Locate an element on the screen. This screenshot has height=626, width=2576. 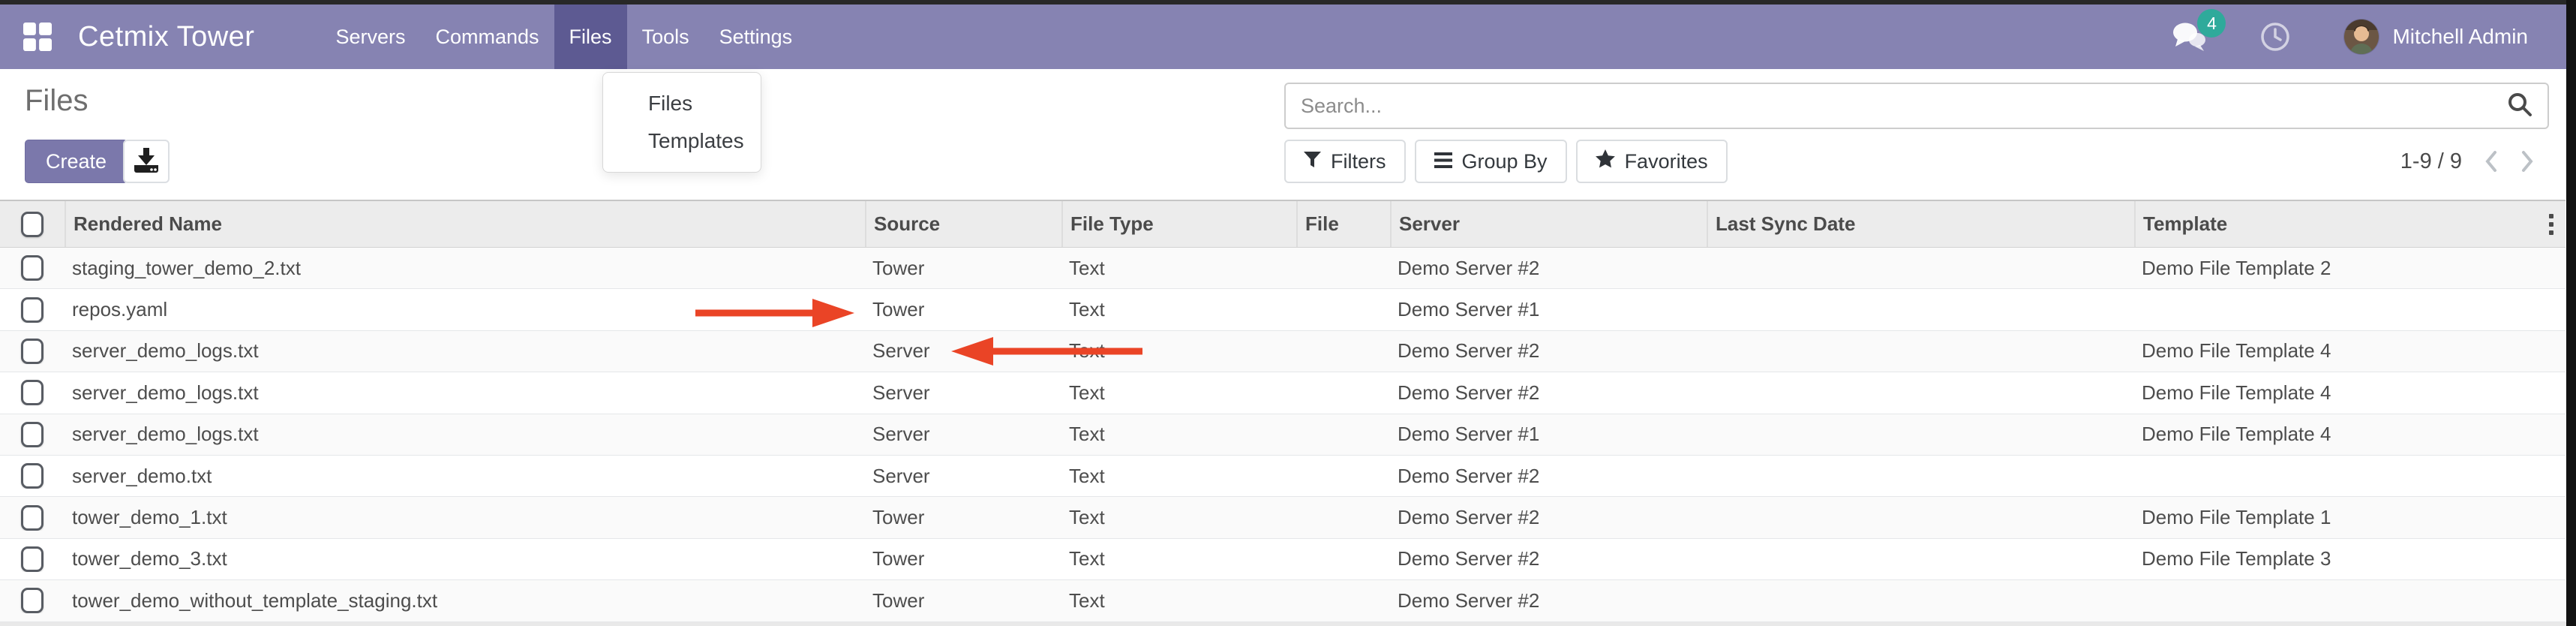
group-by-button: Group By is located at coordinates (1490, 162).